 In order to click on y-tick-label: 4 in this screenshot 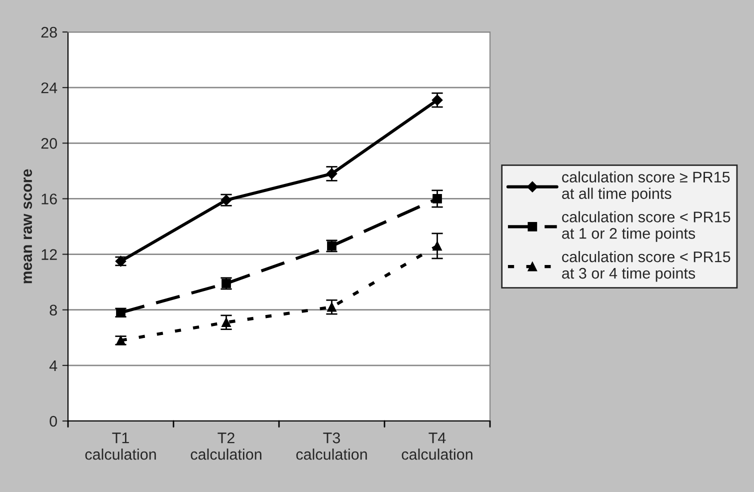, I will do `click(53, 365)`.